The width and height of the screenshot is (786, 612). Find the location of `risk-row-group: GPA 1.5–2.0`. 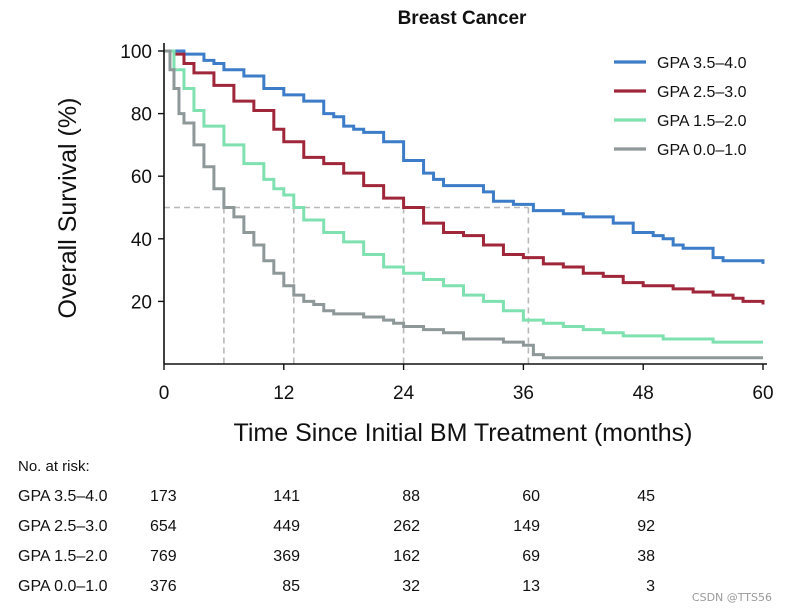

risk-row-group: GPA 1.5–2.0 is located at coordinates (63, 556).